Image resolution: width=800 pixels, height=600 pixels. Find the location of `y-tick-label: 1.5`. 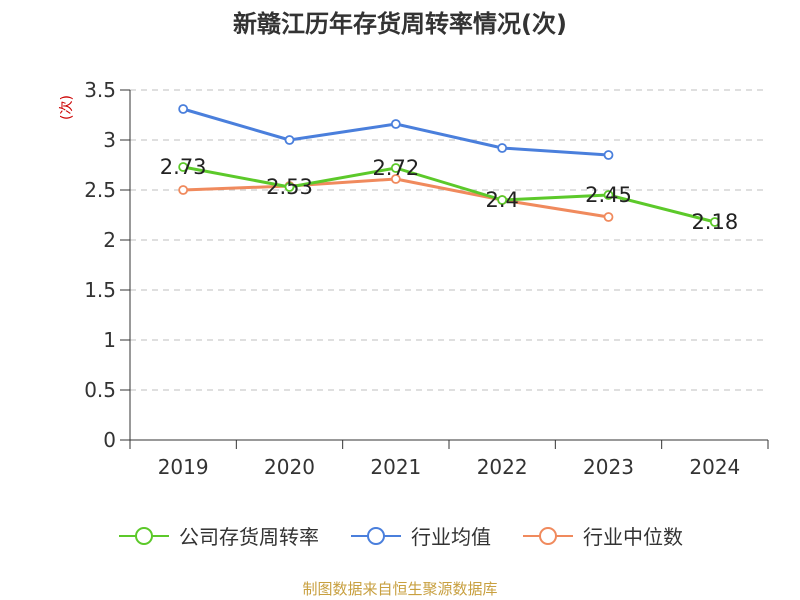

y-tick-label: 1.5 is located at coordinates (100, 290).